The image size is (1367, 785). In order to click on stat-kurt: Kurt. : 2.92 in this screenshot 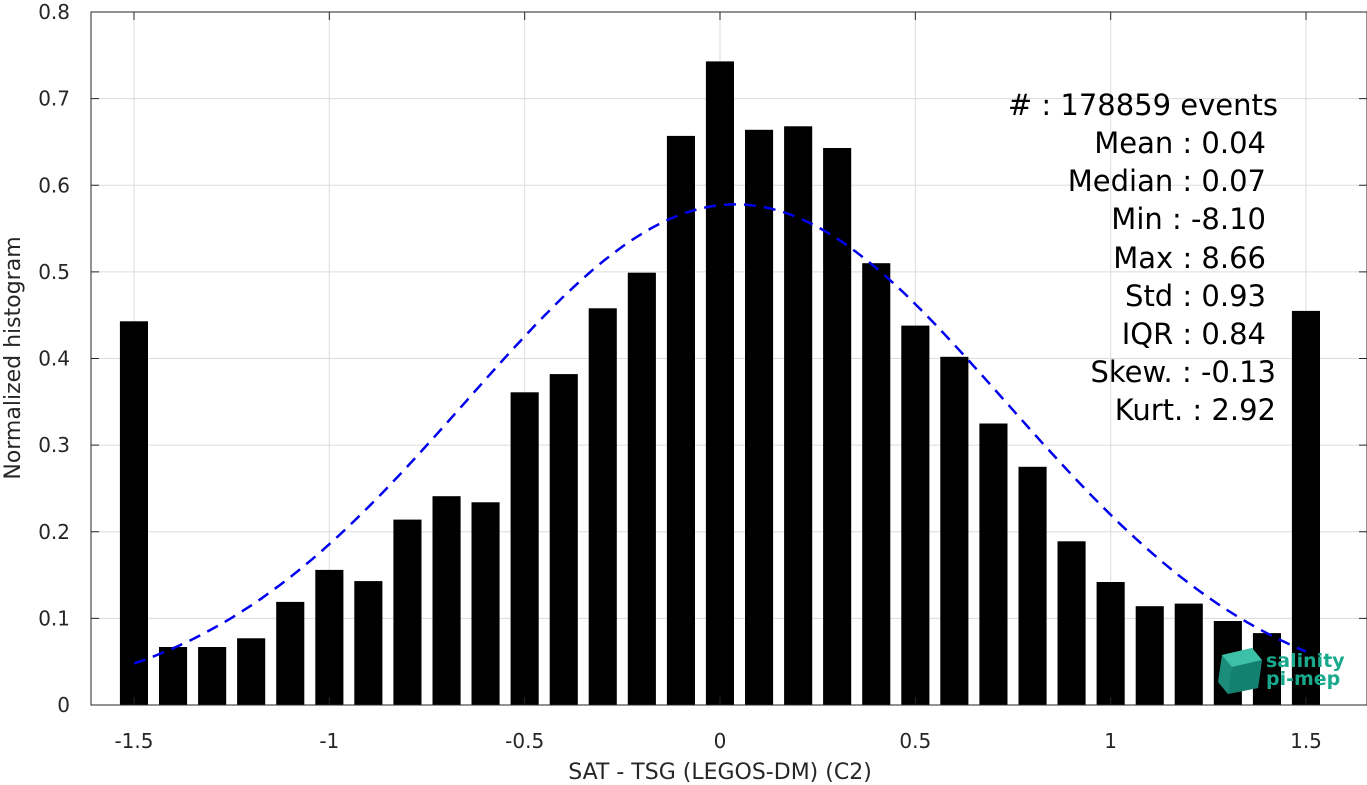, I will do `click(1195, 410)`.